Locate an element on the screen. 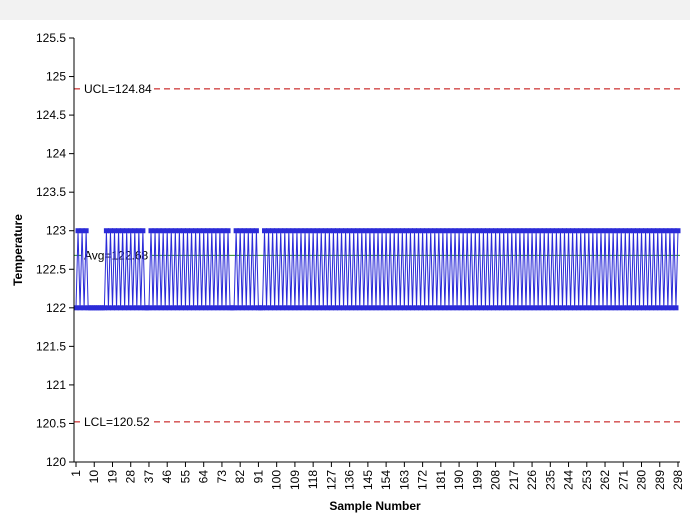 This screenshot has height=516, width=690. x-tick-label: 226 is located at coordinates (532, 480).